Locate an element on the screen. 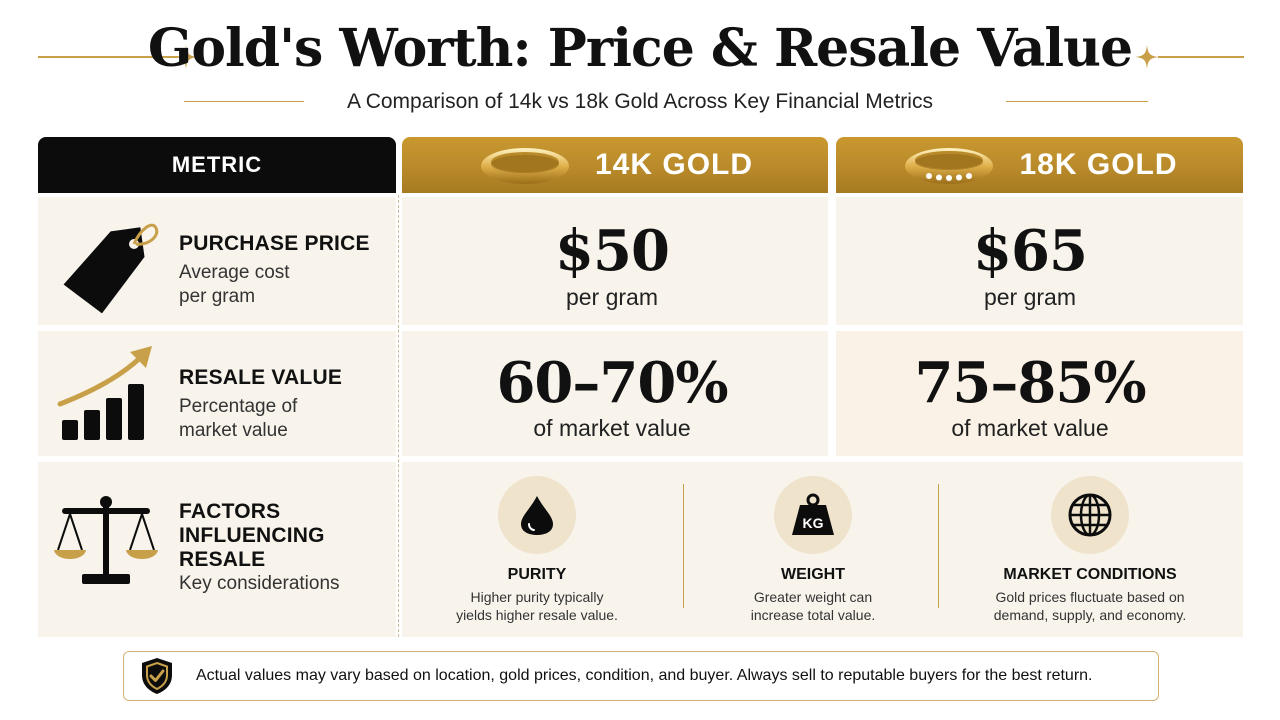  purchase-unit-14k: per gram is located at coordinates (612, 297).